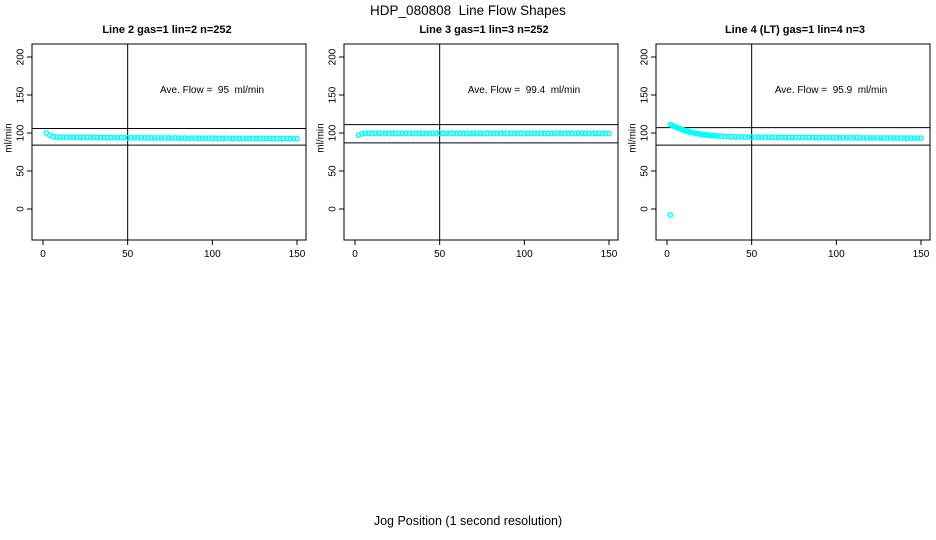 The height and width of the screenshot is (540, 936). Describe the element at coordinates (795, 30) in the screenshot. I see `panel-3-title: Line 4 (LT) gas=1 lin=4 n=3` at that location.